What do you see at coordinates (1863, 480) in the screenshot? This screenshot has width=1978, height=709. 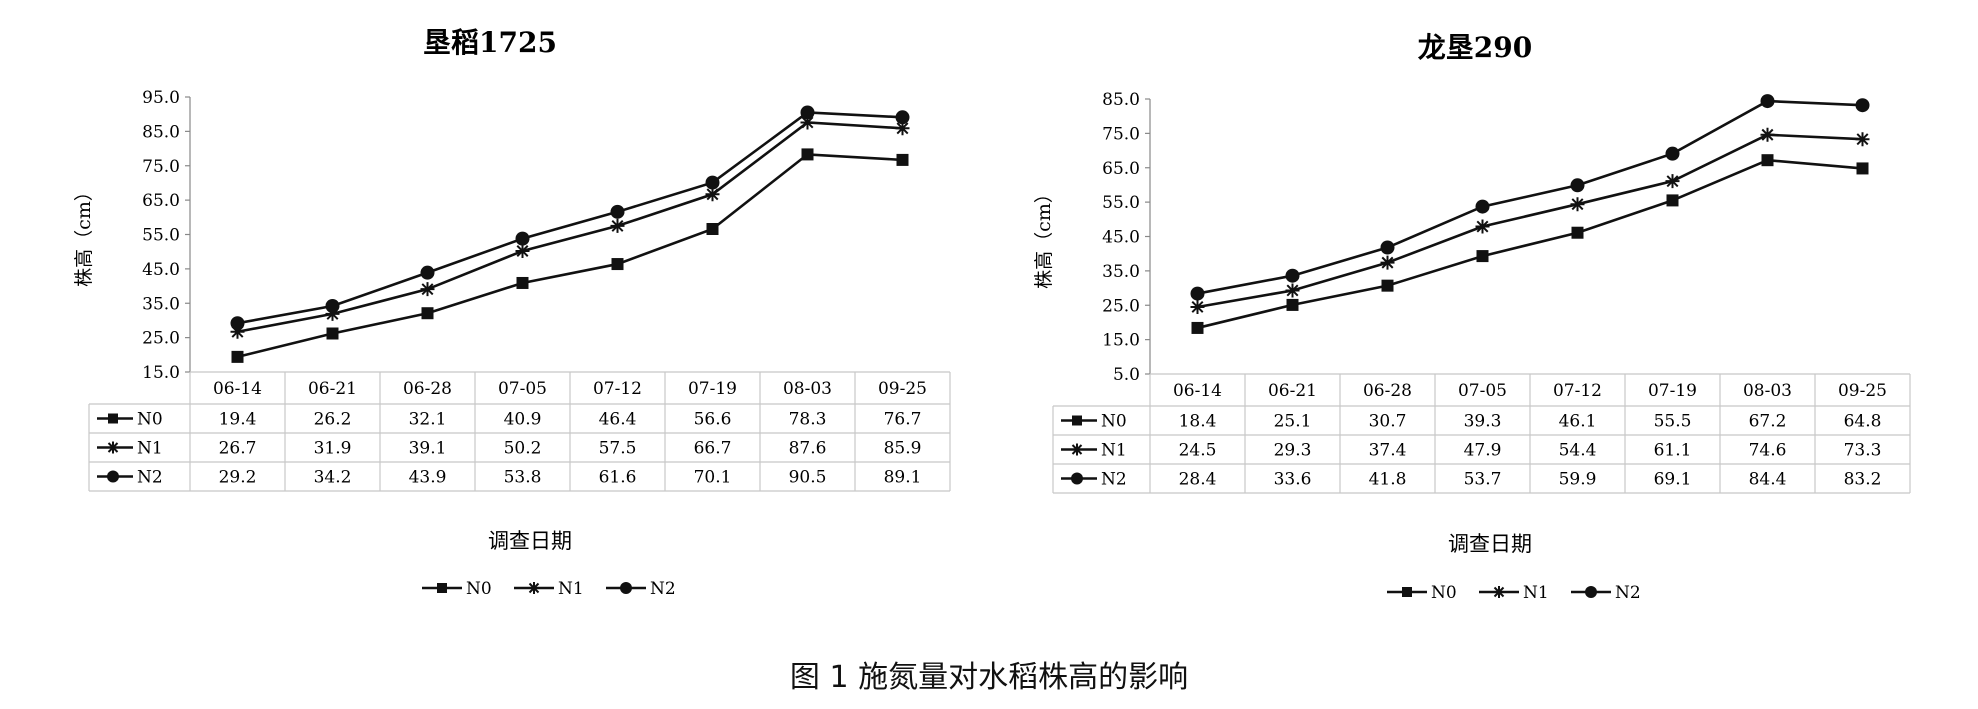 I see `table-cell: 83.2` at bounding box center [1863, 480].